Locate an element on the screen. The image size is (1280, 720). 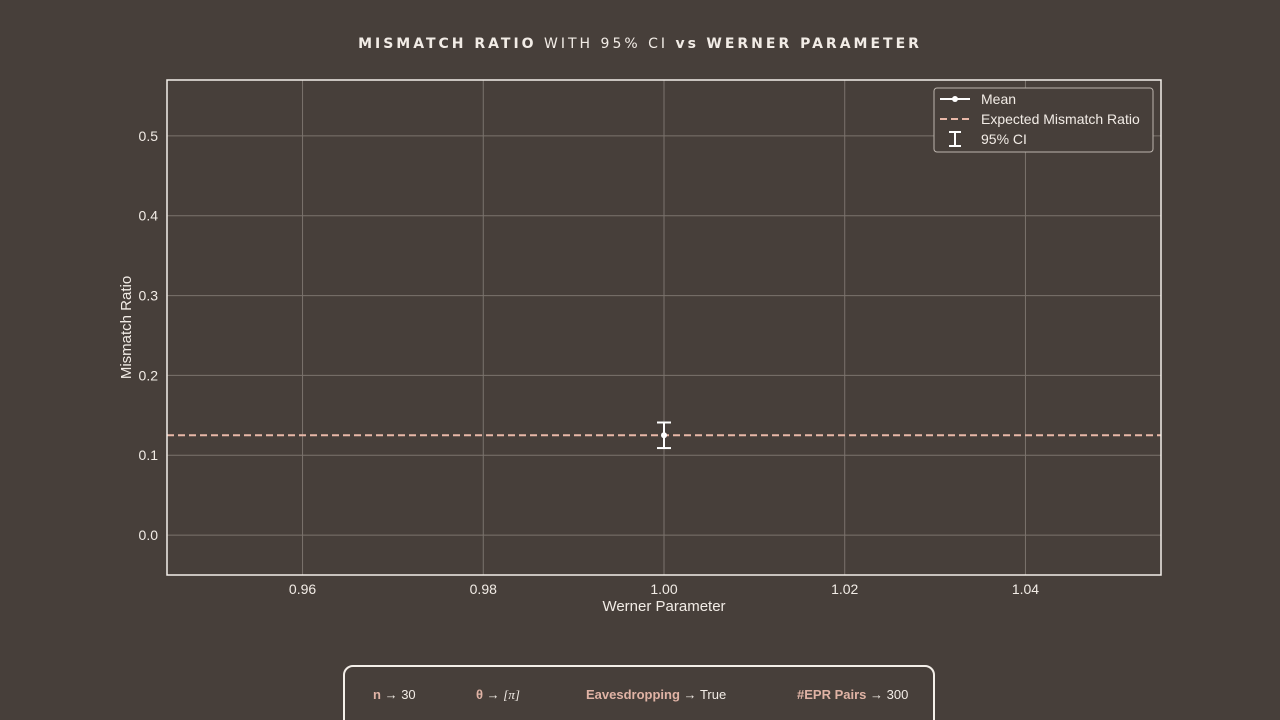
x-tick-label: 1.04 is located at coordinates (1025, 589).